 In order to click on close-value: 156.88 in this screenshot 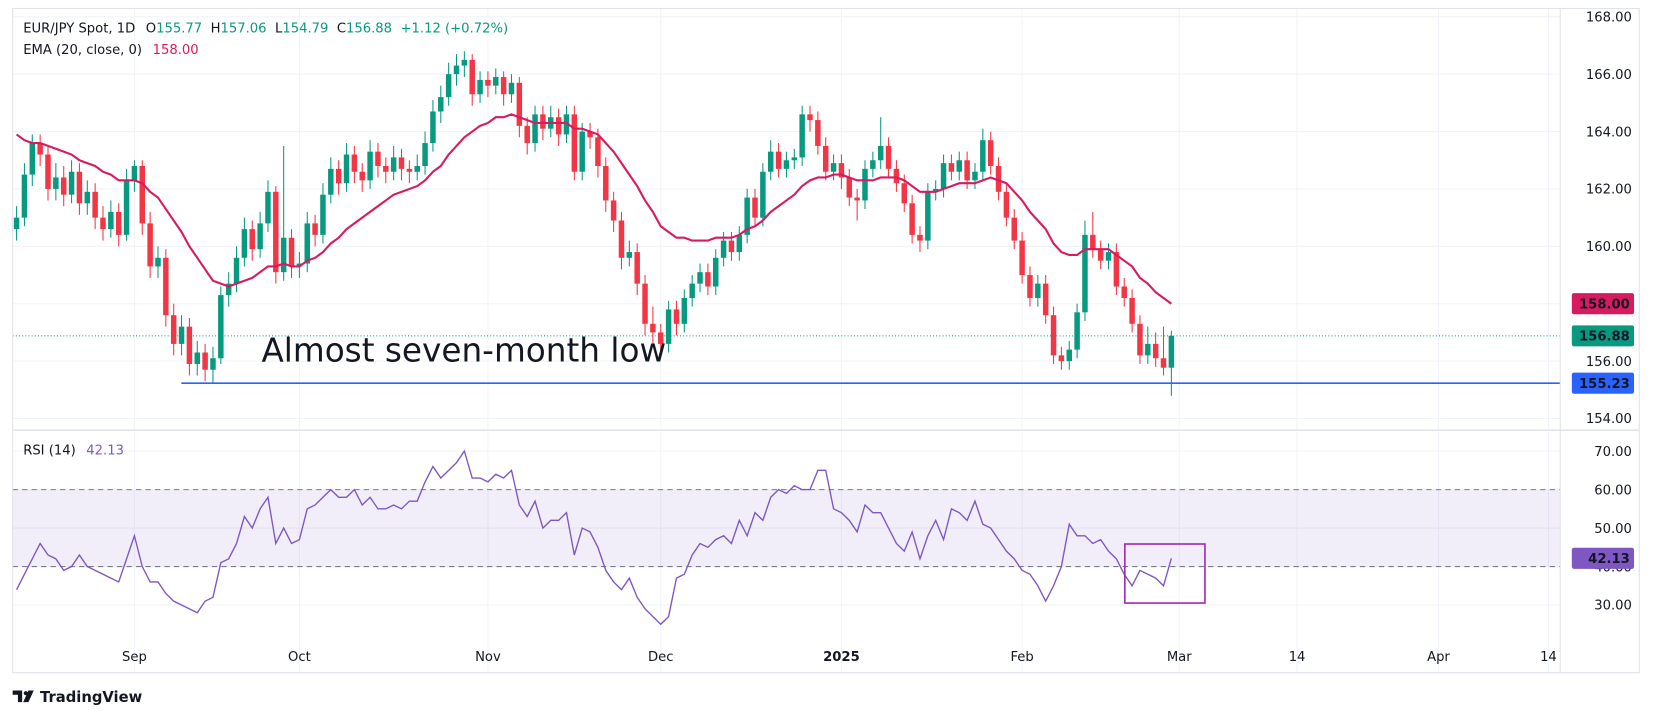, I will do `click(369, 29)`.